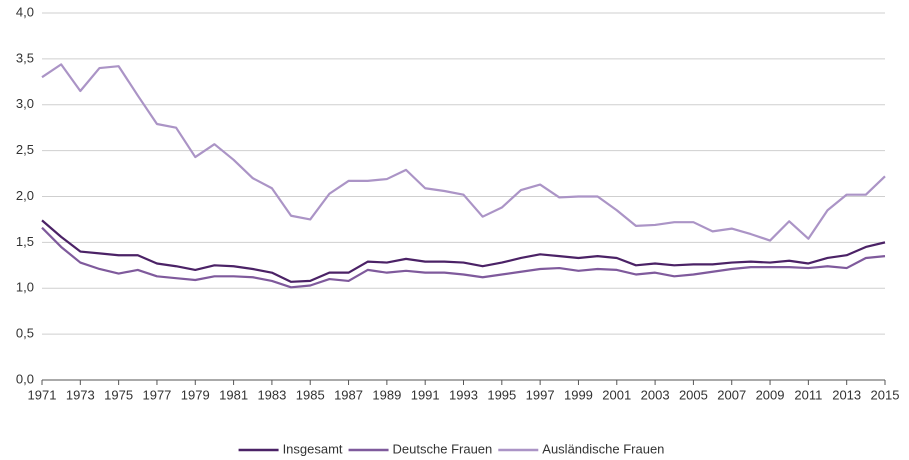 The height and width of the screenshot is (460, 909). Describe the element at coordinates (846, 394) in the screenshot. I see `x-tick-label: 2013` at that location.